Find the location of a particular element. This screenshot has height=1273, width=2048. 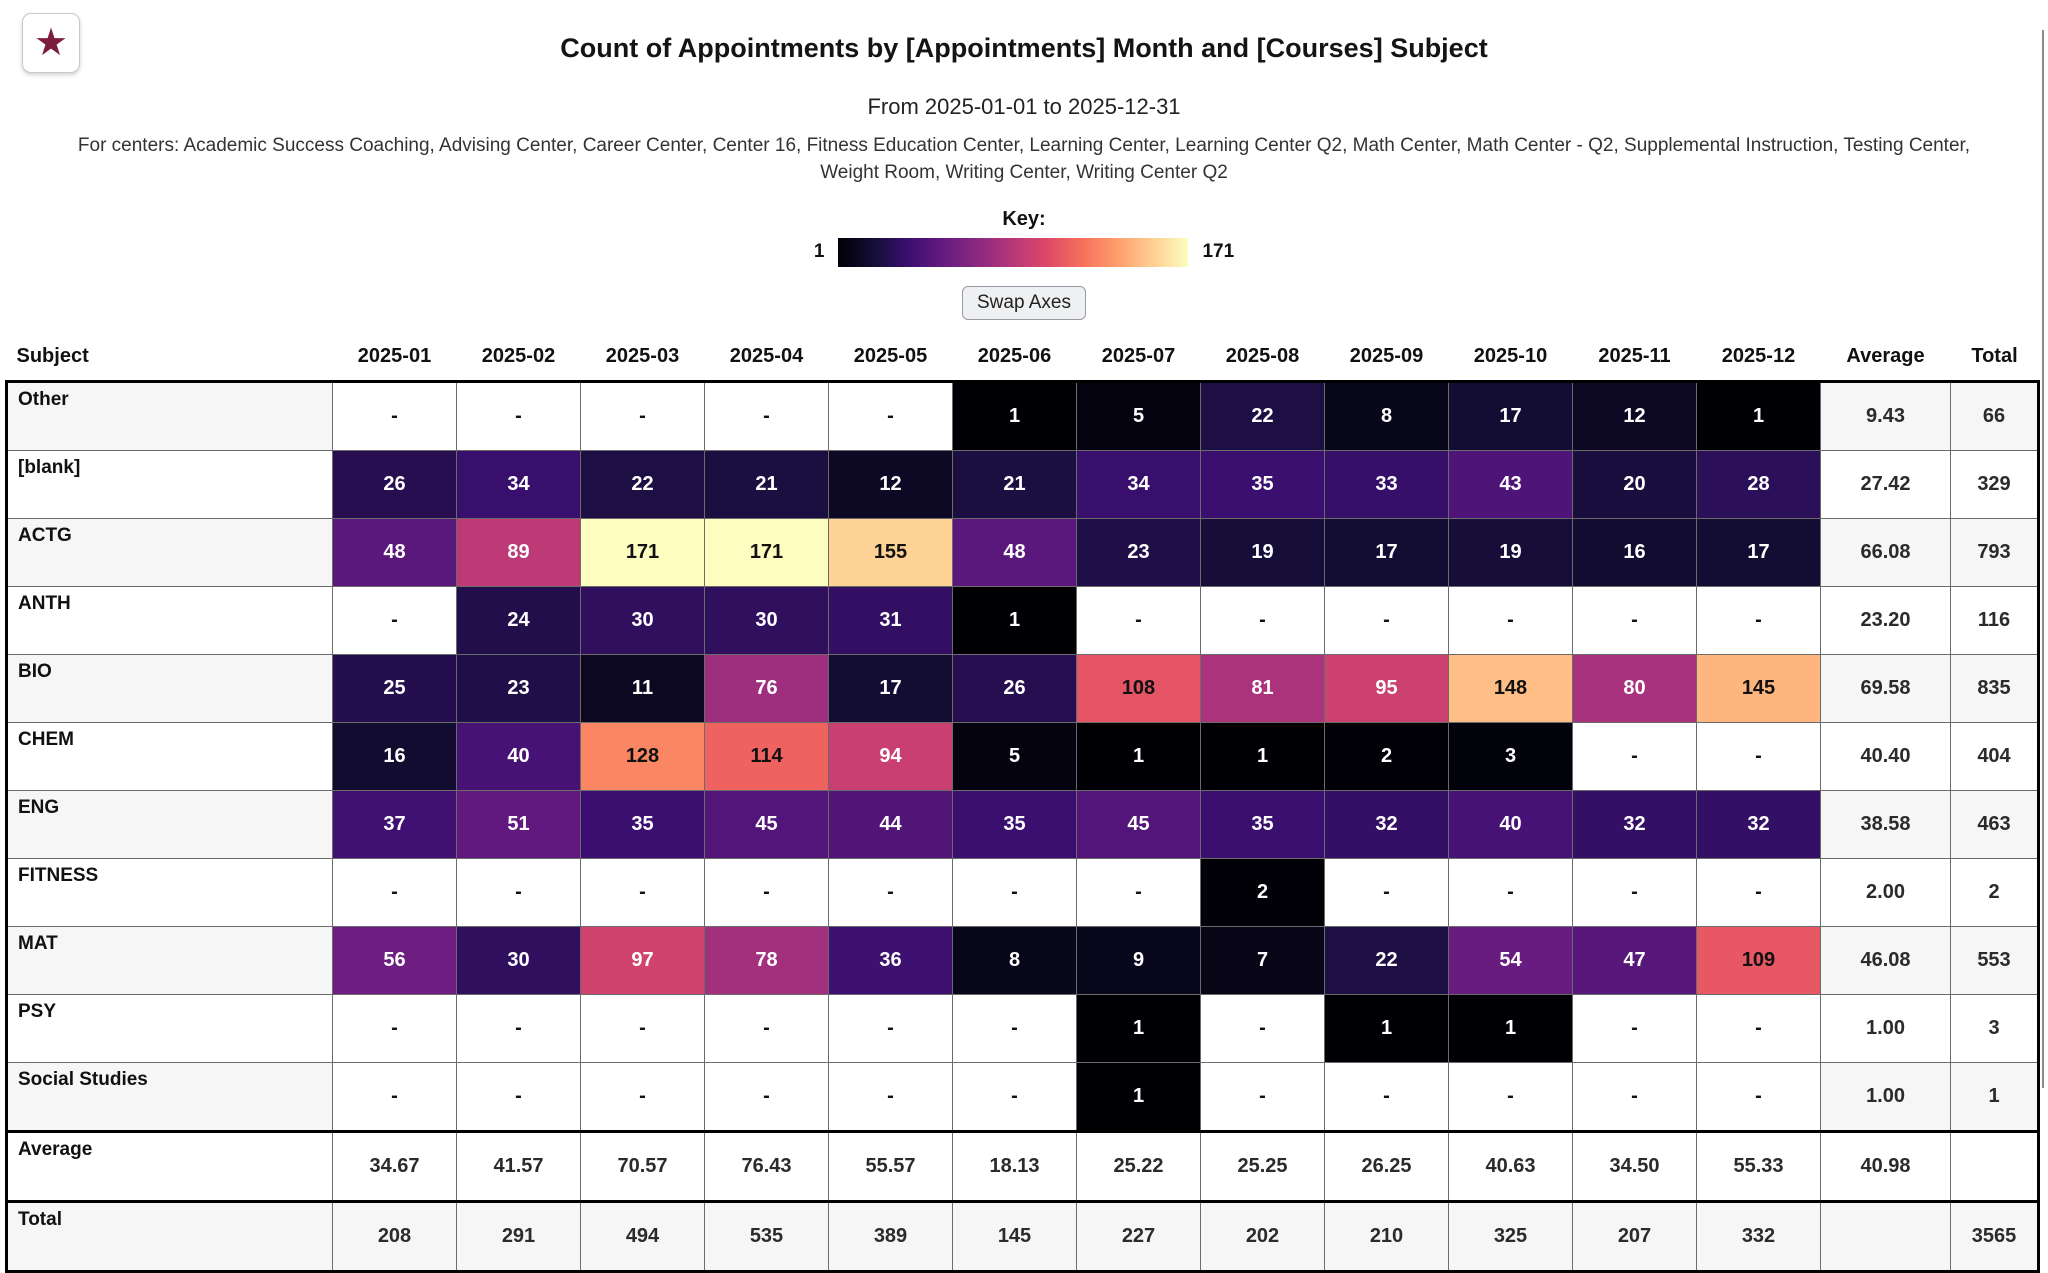

heatmap-cell: 94 is located at coordinates (890, 756).